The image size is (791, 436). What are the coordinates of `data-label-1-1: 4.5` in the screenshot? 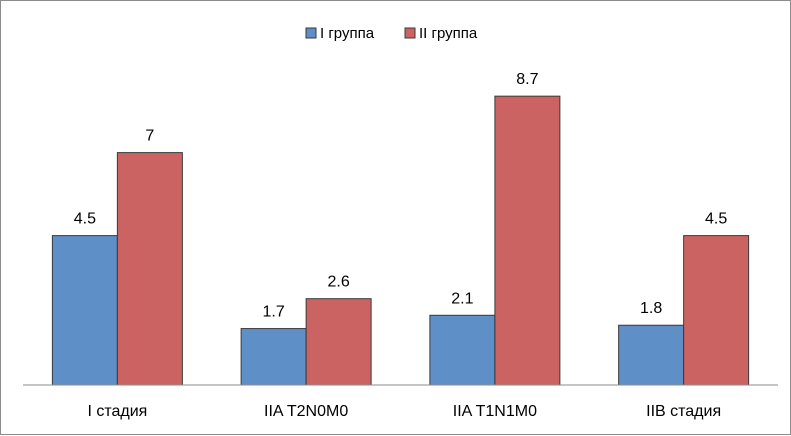 It's located at (85, 219).